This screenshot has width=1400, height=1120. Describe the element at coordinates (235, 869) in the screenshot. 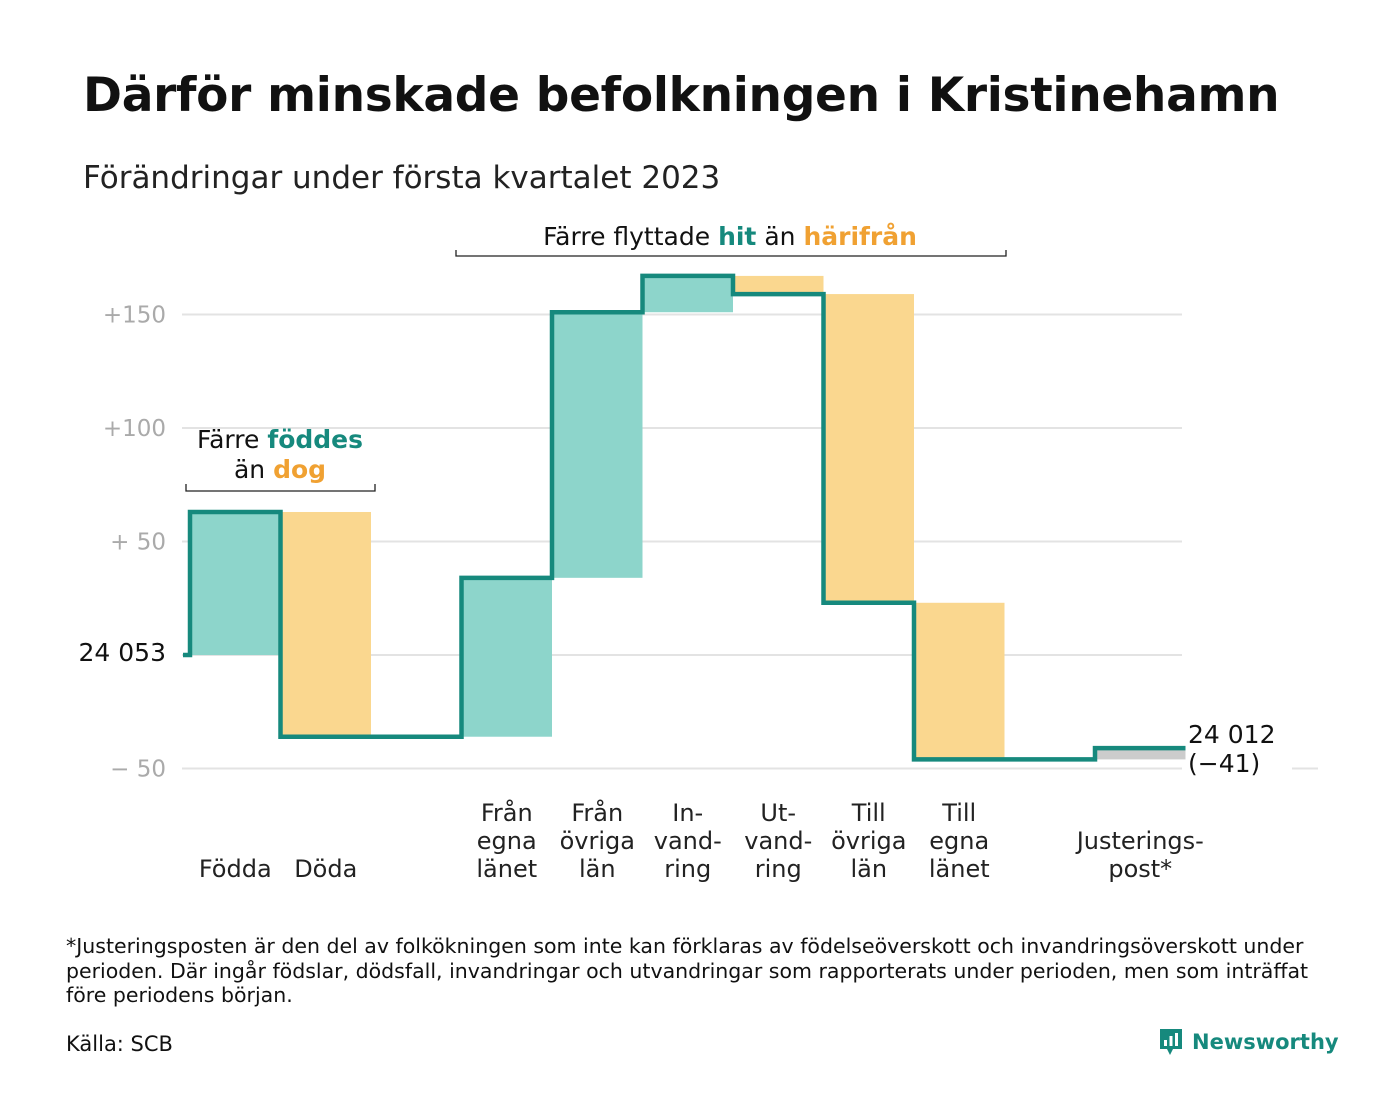

I see `category-label: Födda` at that location.